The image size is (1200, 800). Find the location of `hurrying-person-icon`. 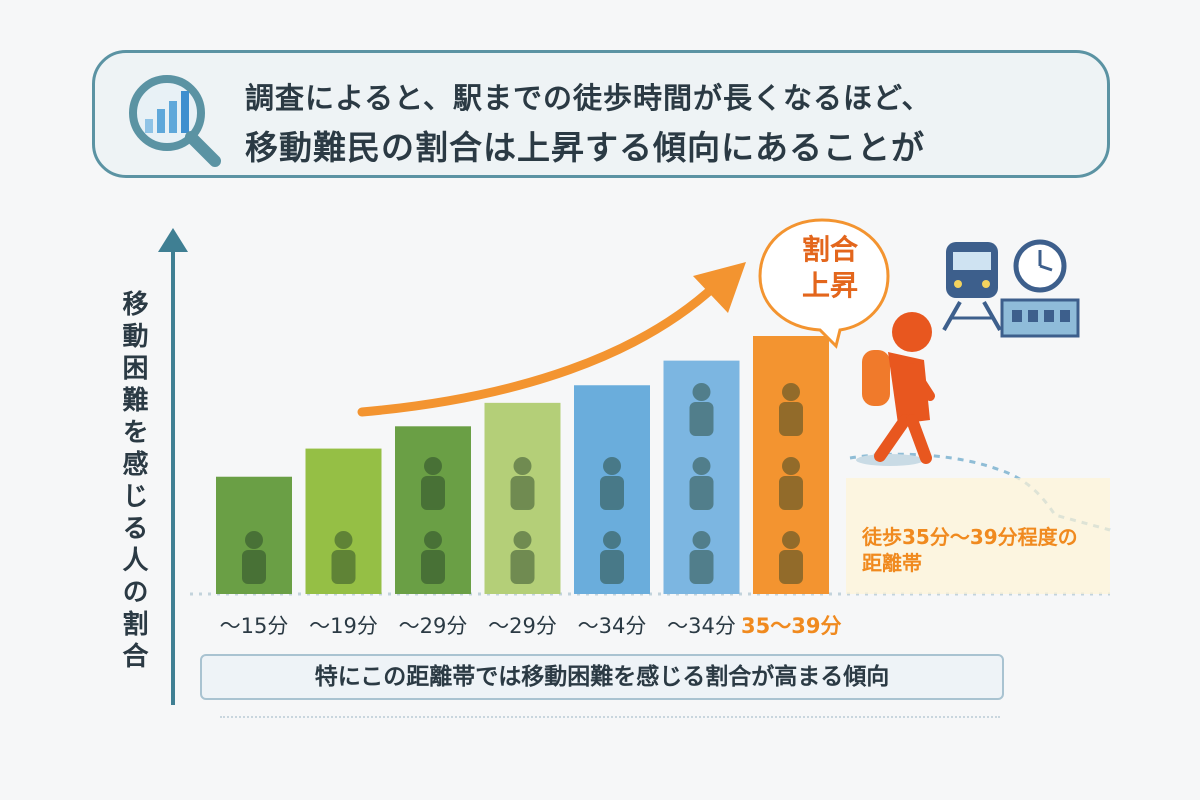

hurrying-person-icon is located at coordinates (895, 389).